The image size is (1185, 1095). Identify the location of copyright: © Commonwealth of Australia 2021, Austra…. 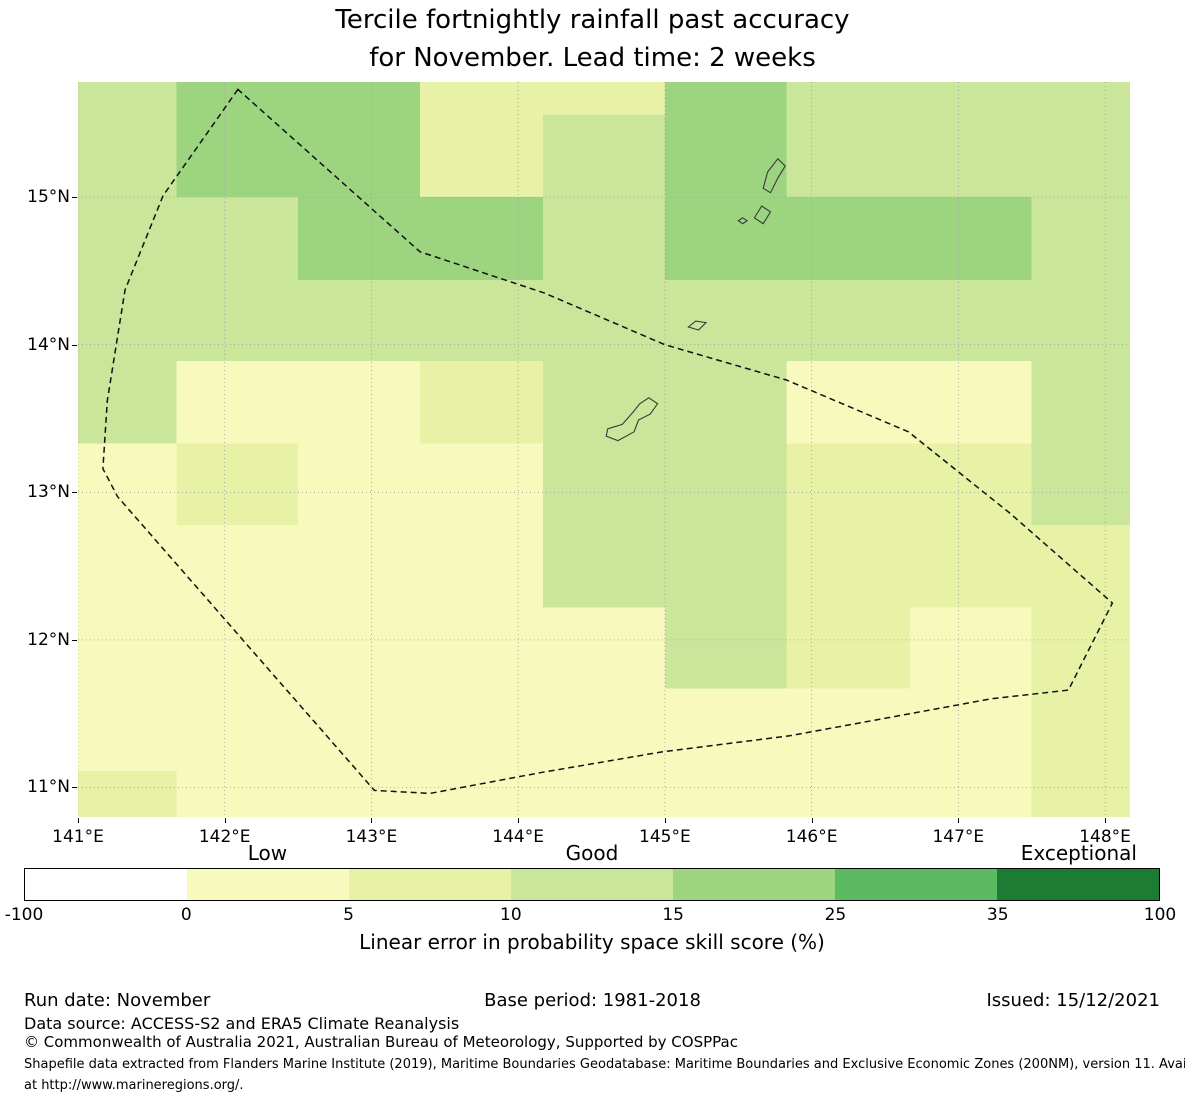
(381, 1042).